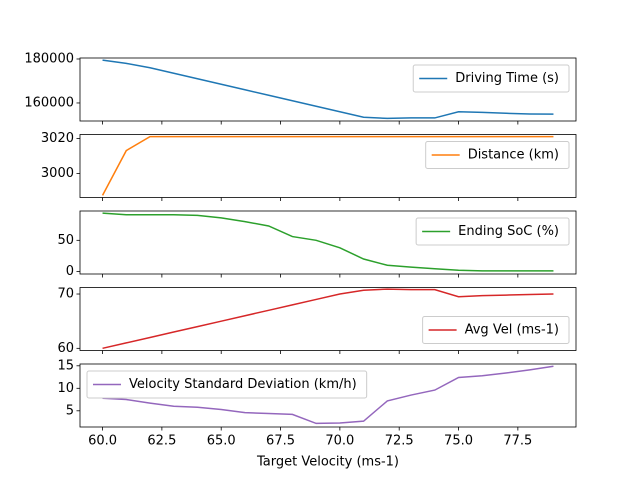 The image size is (640, 480). What do you see at coordinates (513, 155) in the screenshot?
I see `legend-label: Distance (km)` at bounding box center [513, 155].